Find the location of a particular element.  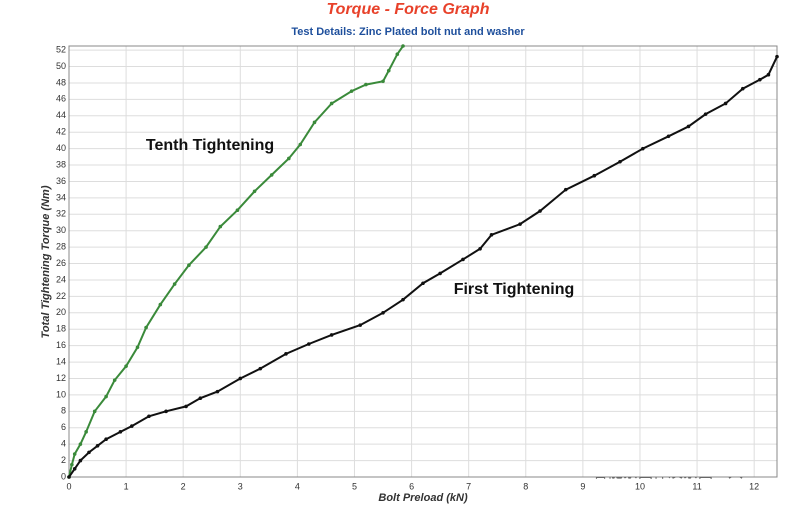

y-tick-label: 38 is located at coordinates (61, 164).